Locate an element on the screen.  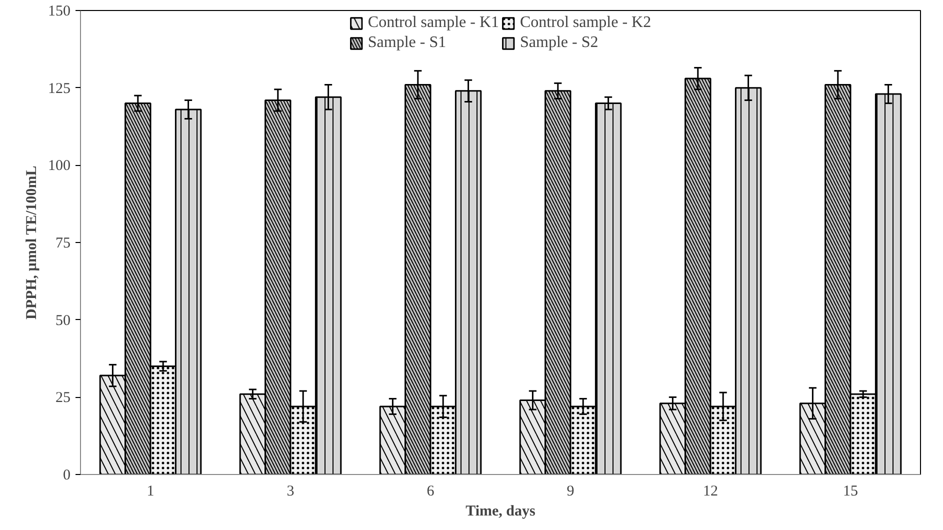
x-tick-label: 12 is located at coordinates (710, 492).